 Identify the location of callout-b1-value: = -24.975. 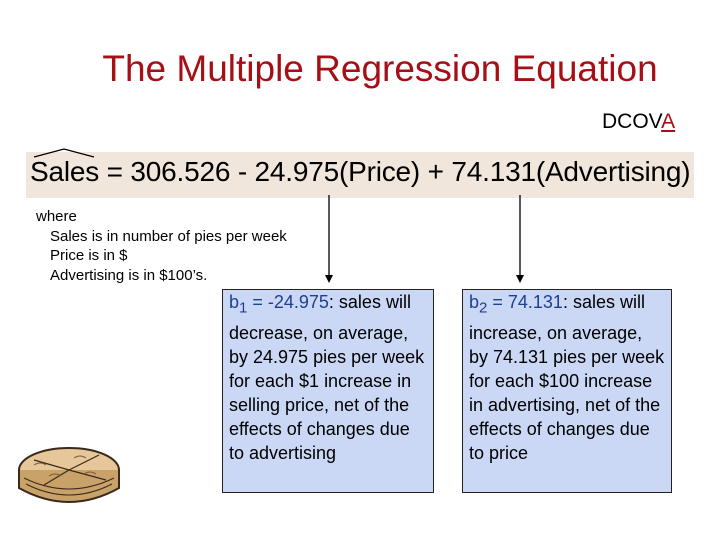
(288, 302).